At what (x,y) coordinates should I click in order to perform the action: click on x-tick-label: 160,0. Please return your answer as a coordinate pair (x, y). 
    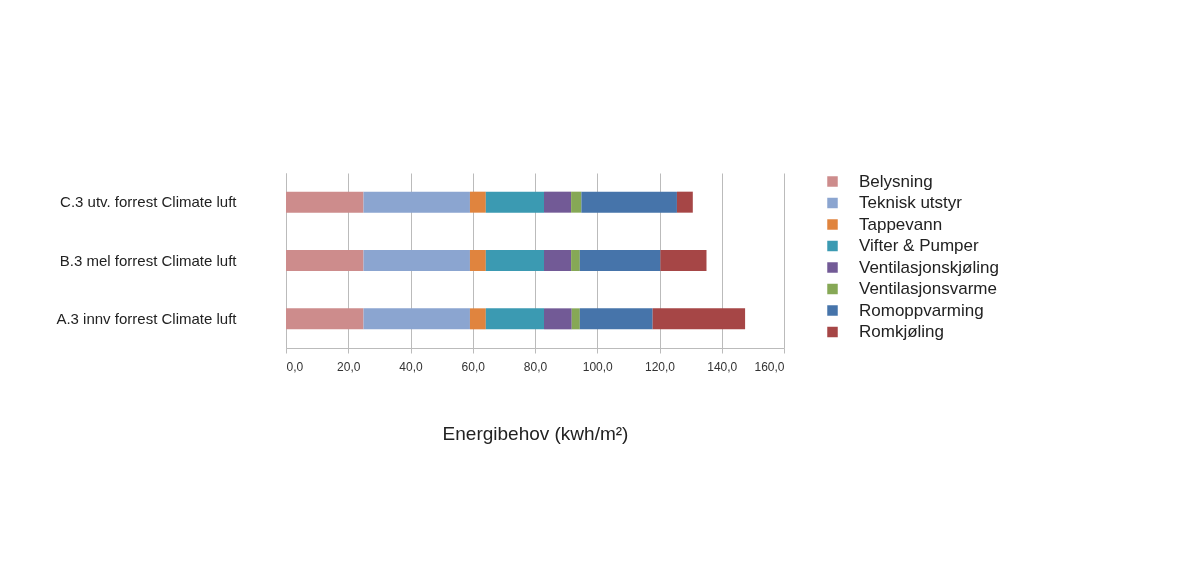
    Looking at the image, I should click on (769, 366).